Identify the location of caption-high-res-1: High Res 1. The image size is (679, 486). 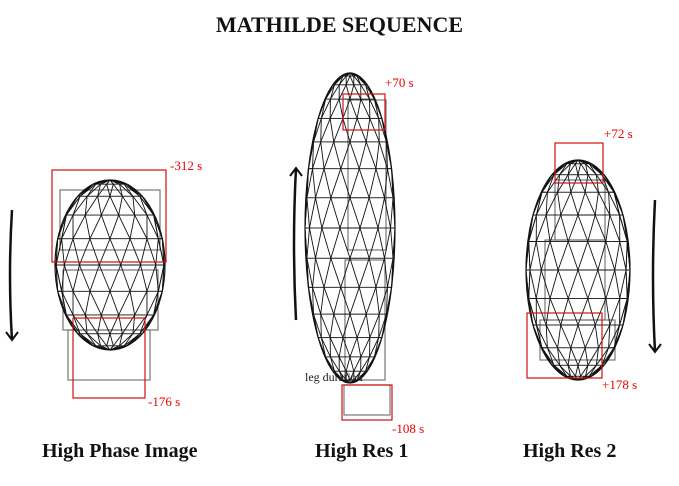
(362, 451).